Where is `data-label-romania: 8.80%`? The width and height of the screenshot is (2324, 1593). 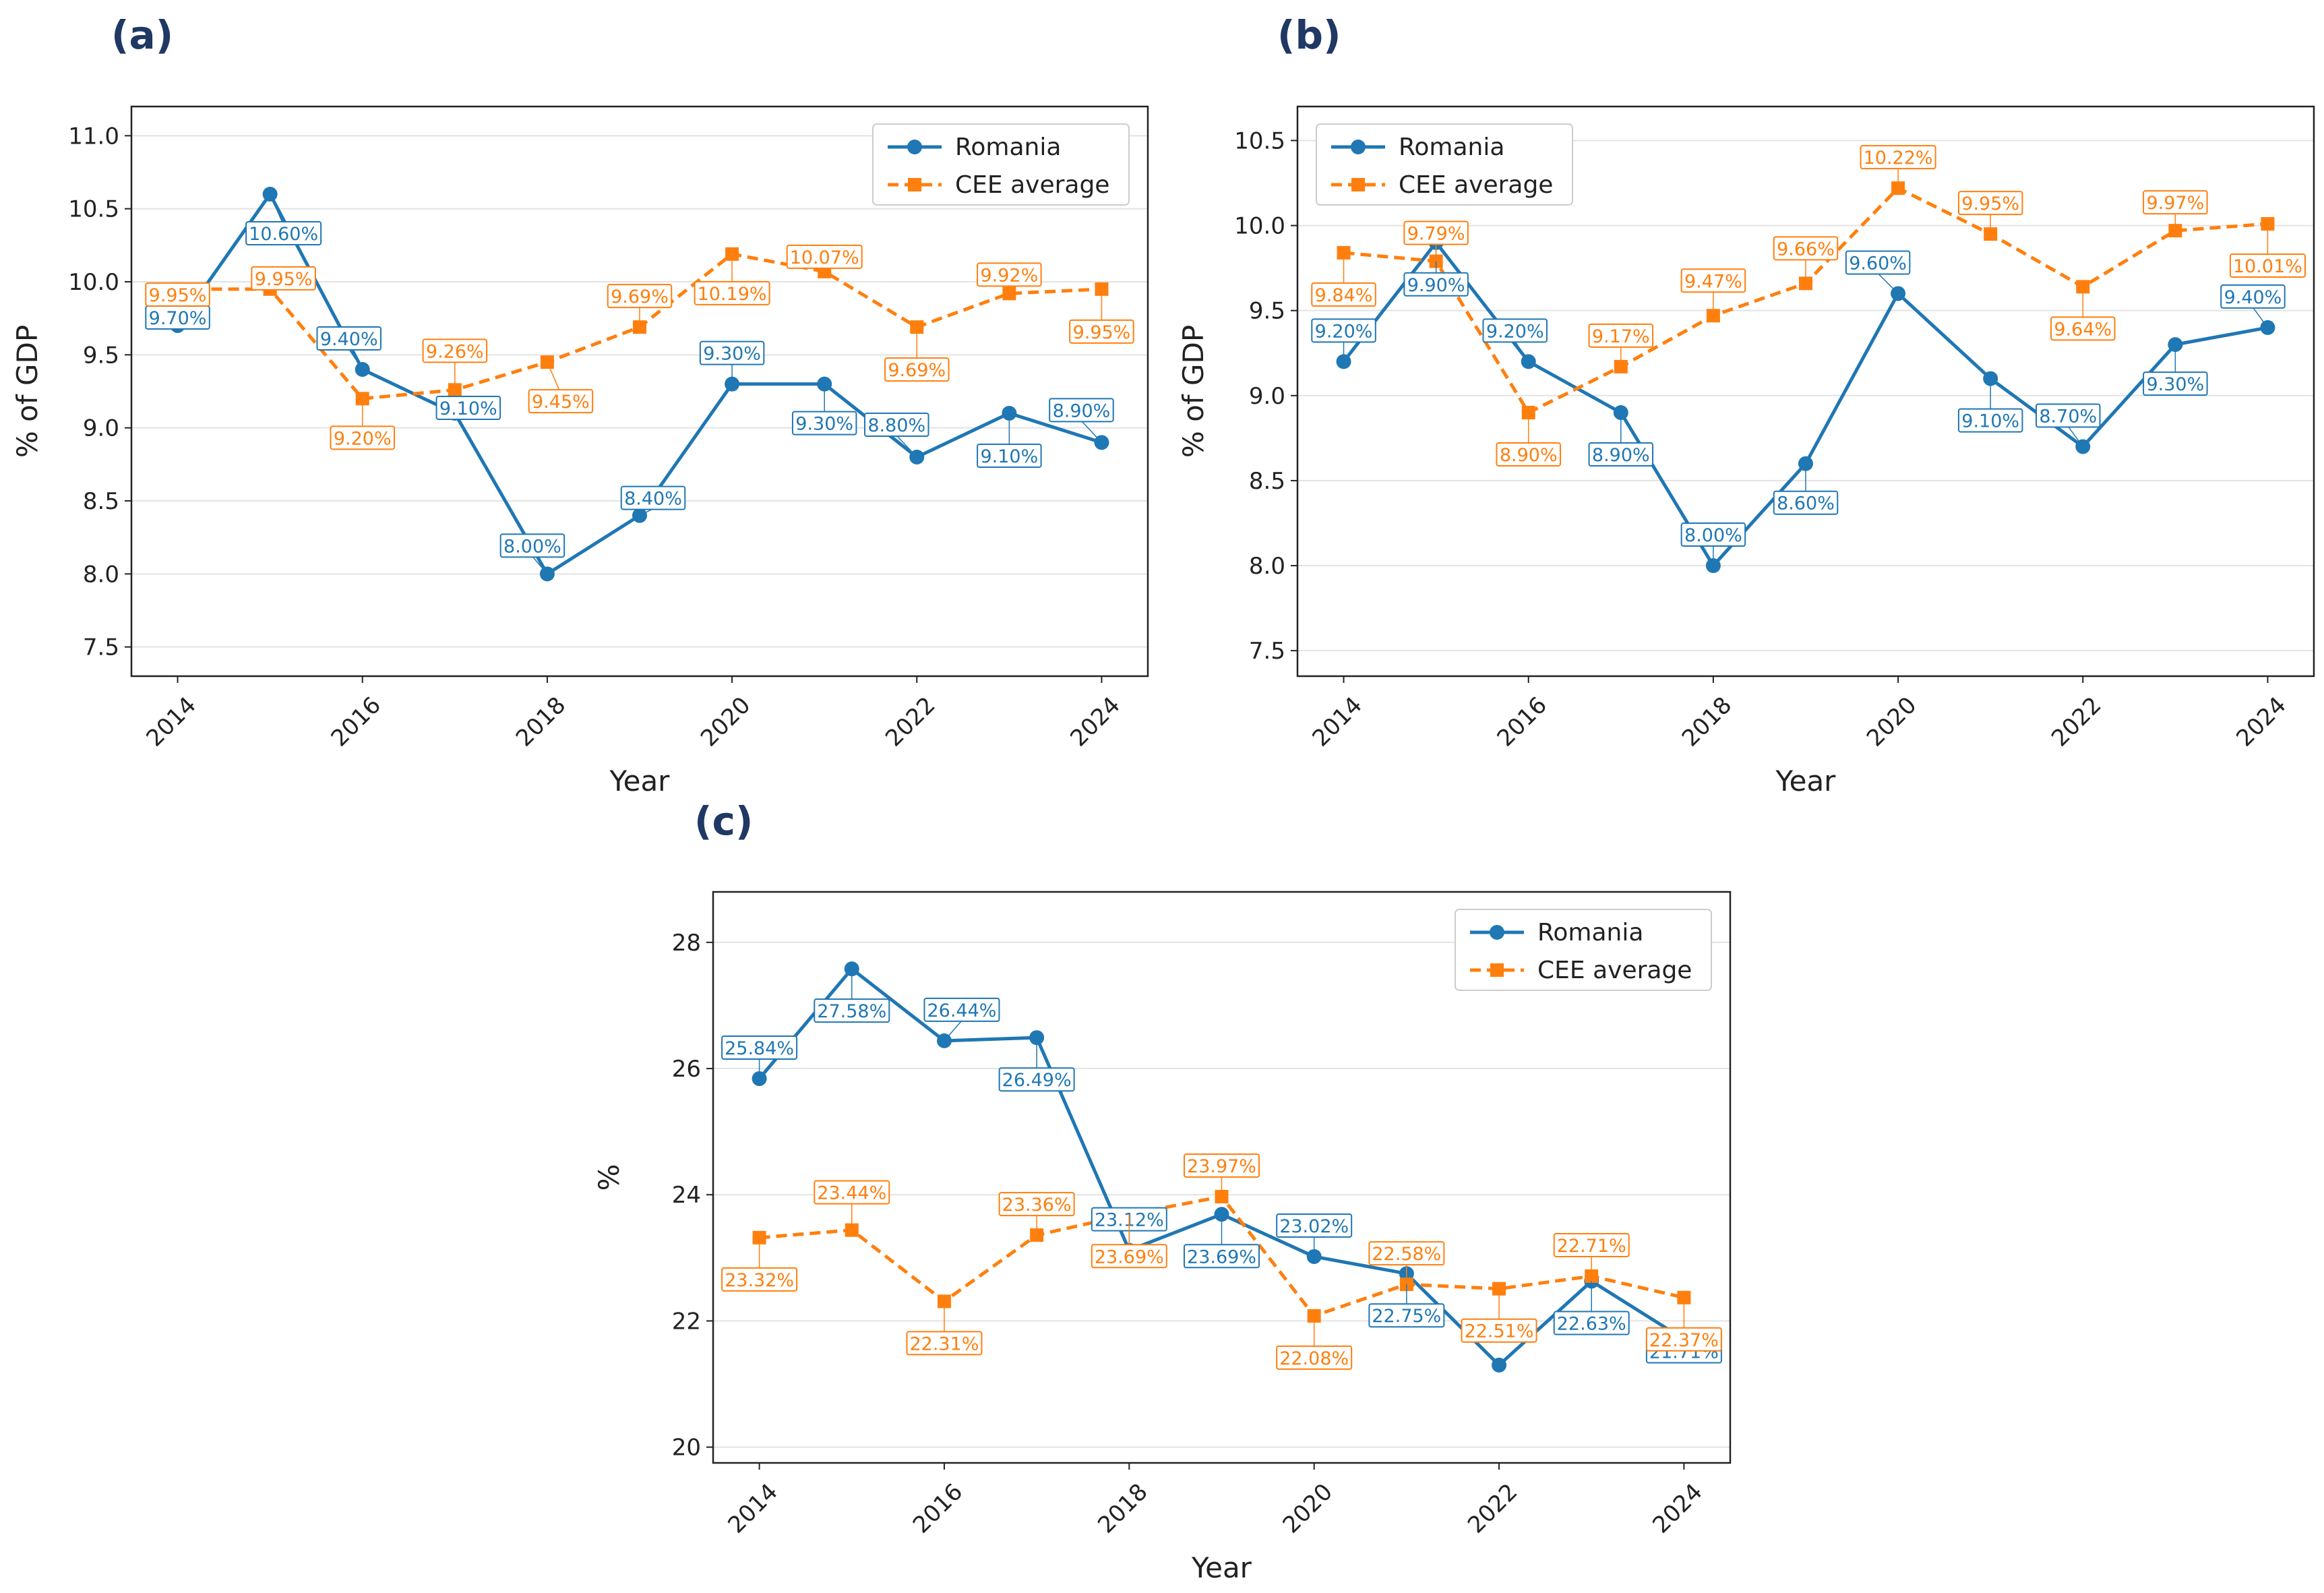
data-label-romania: 8.80% is located at coordinates (896, 425).